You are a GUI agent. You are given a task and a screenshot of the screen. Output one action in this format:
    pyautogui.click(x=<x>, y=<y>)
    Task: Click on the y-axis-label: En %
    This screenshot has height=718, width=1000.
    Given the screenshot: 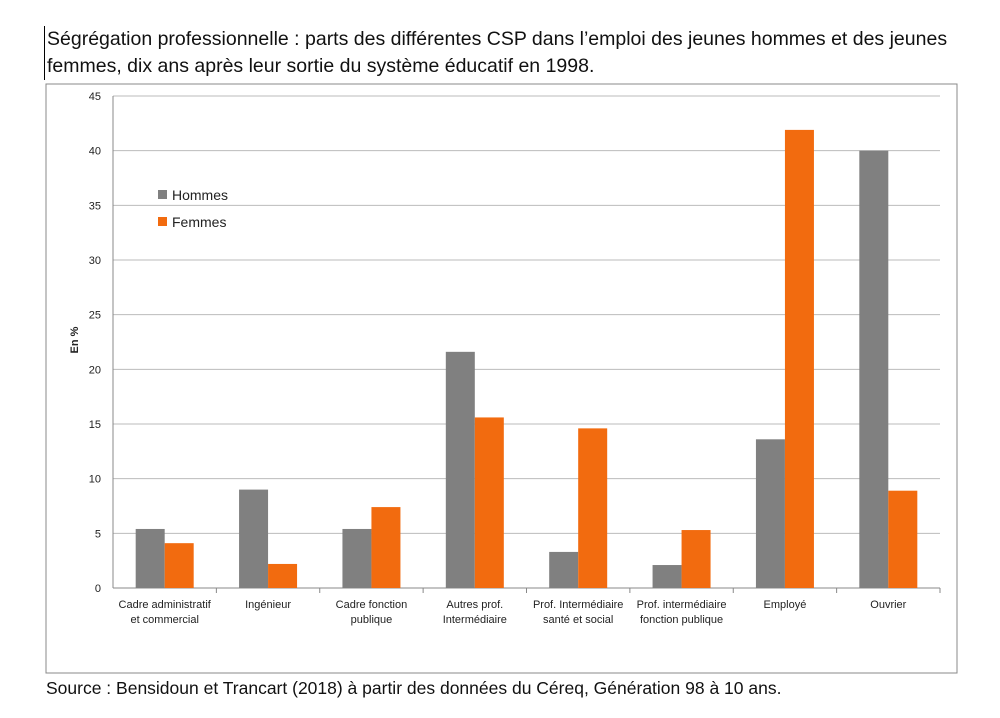 What is the action you would take?
    pyautogui.click(x=75, y=339)
    